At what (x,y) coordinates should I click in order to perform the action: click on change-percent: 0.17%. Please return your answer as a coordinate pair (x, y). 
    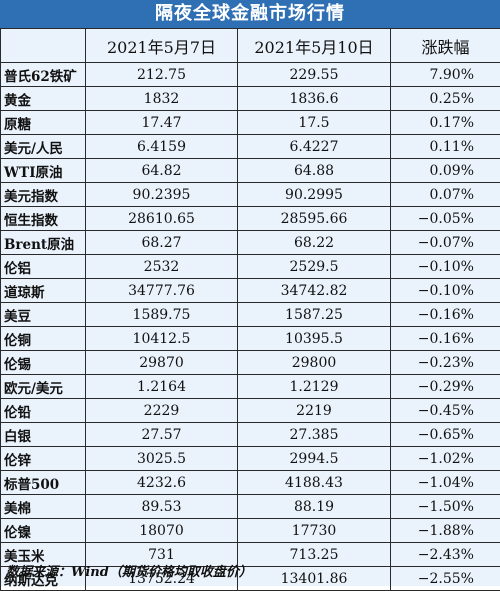
    Looking at the image, I should click on (445, 123).